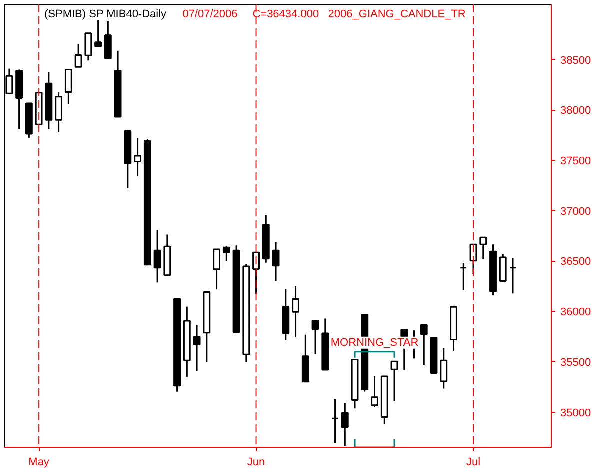 This screenshot has width=597, height=473. Describe the element at coordinates (256, 462) in the screenshot. I see `x-tick-label: Jun` at that location.